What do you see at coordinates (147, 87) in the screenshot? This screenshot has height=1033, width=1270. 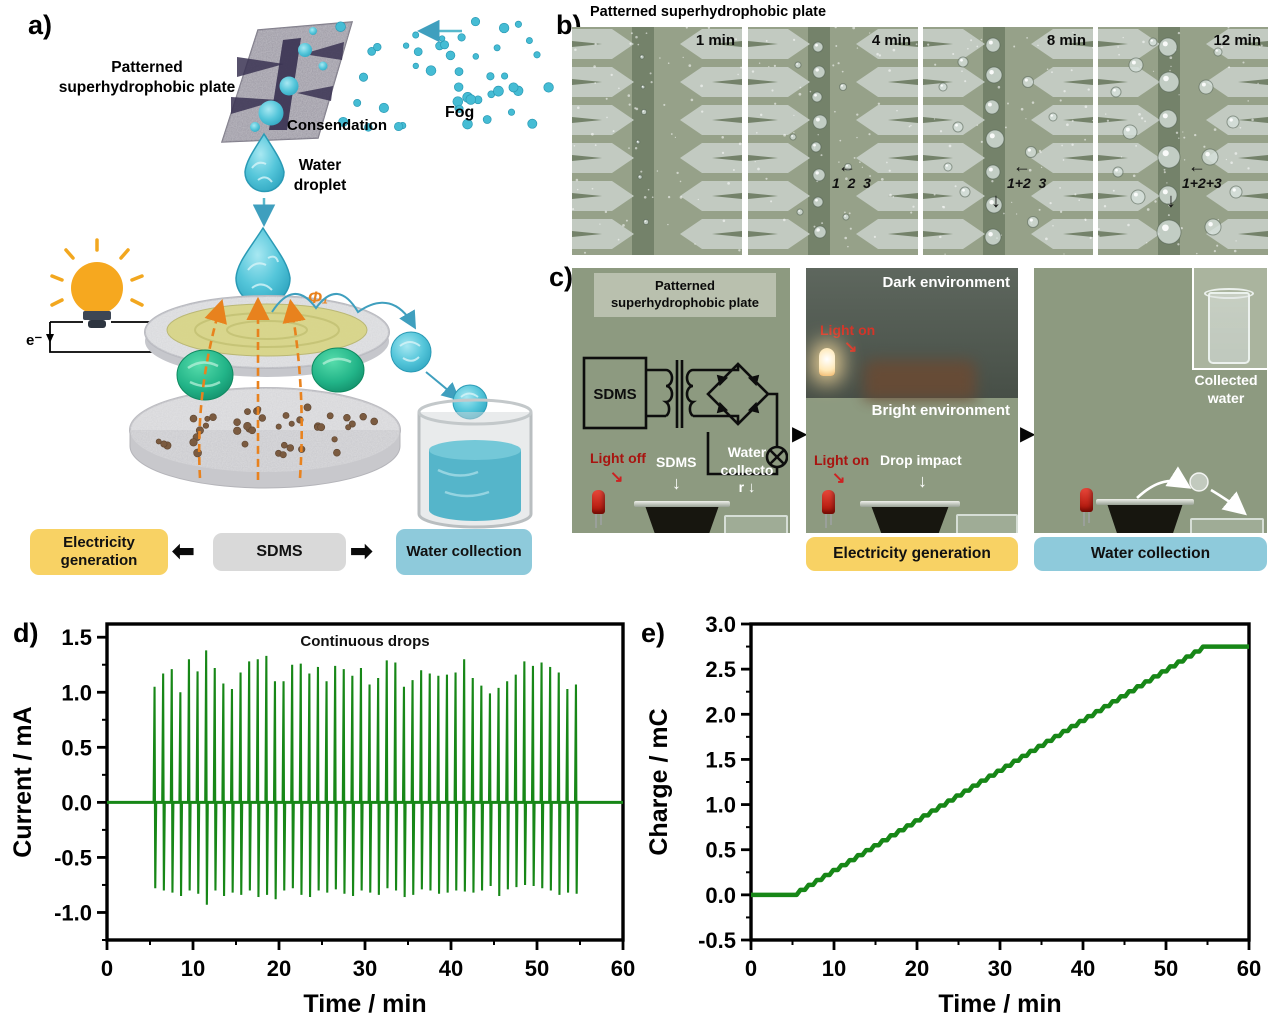 I see `plate-title-line2: superhydrophobic plate` at bounding box center [147, 87].